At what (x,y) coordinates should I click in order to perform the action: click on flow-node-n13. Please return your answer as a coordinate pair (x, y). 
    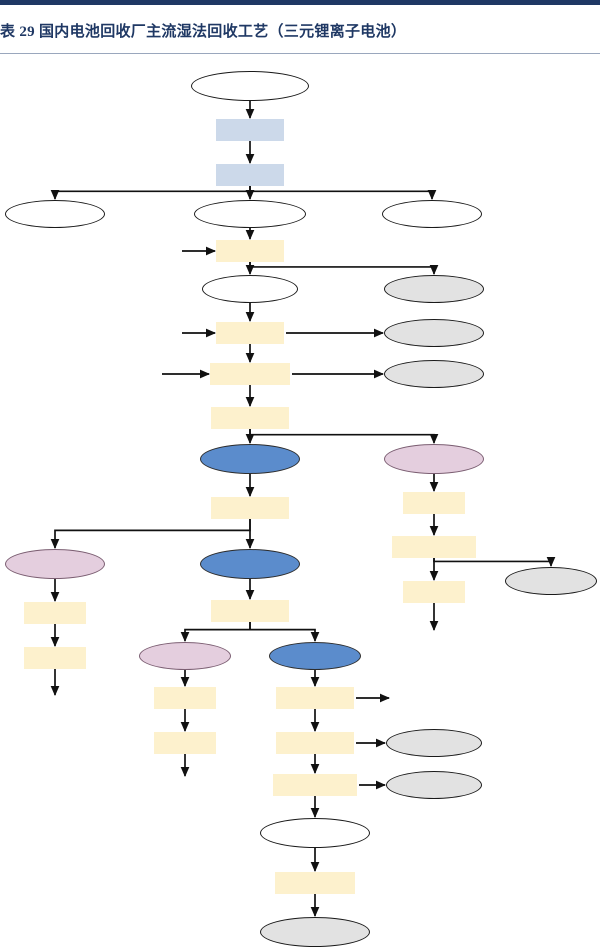
    Looking at the image, I should click on (434, 333).